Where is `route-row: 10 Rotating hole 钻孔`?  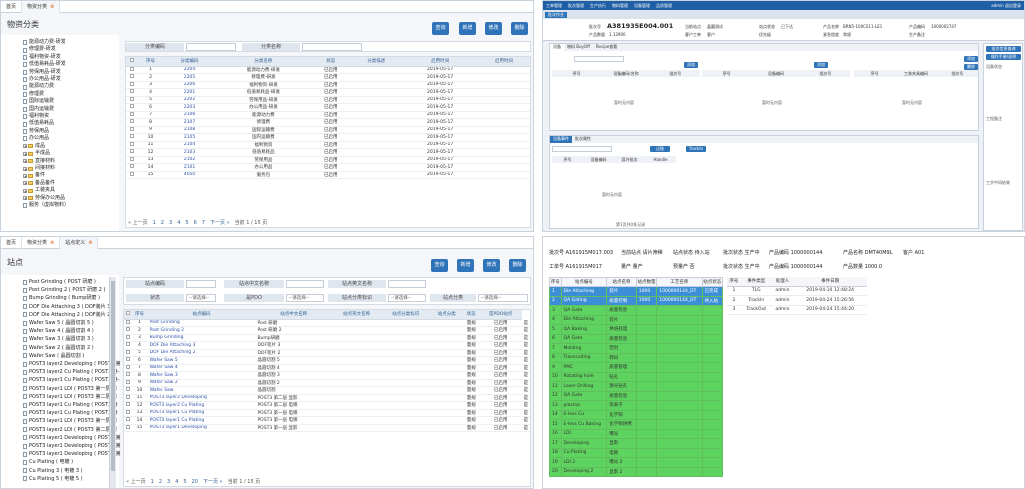 route-row: 10 Rotating hole 钻孔 is located at coordinates (636, 376).